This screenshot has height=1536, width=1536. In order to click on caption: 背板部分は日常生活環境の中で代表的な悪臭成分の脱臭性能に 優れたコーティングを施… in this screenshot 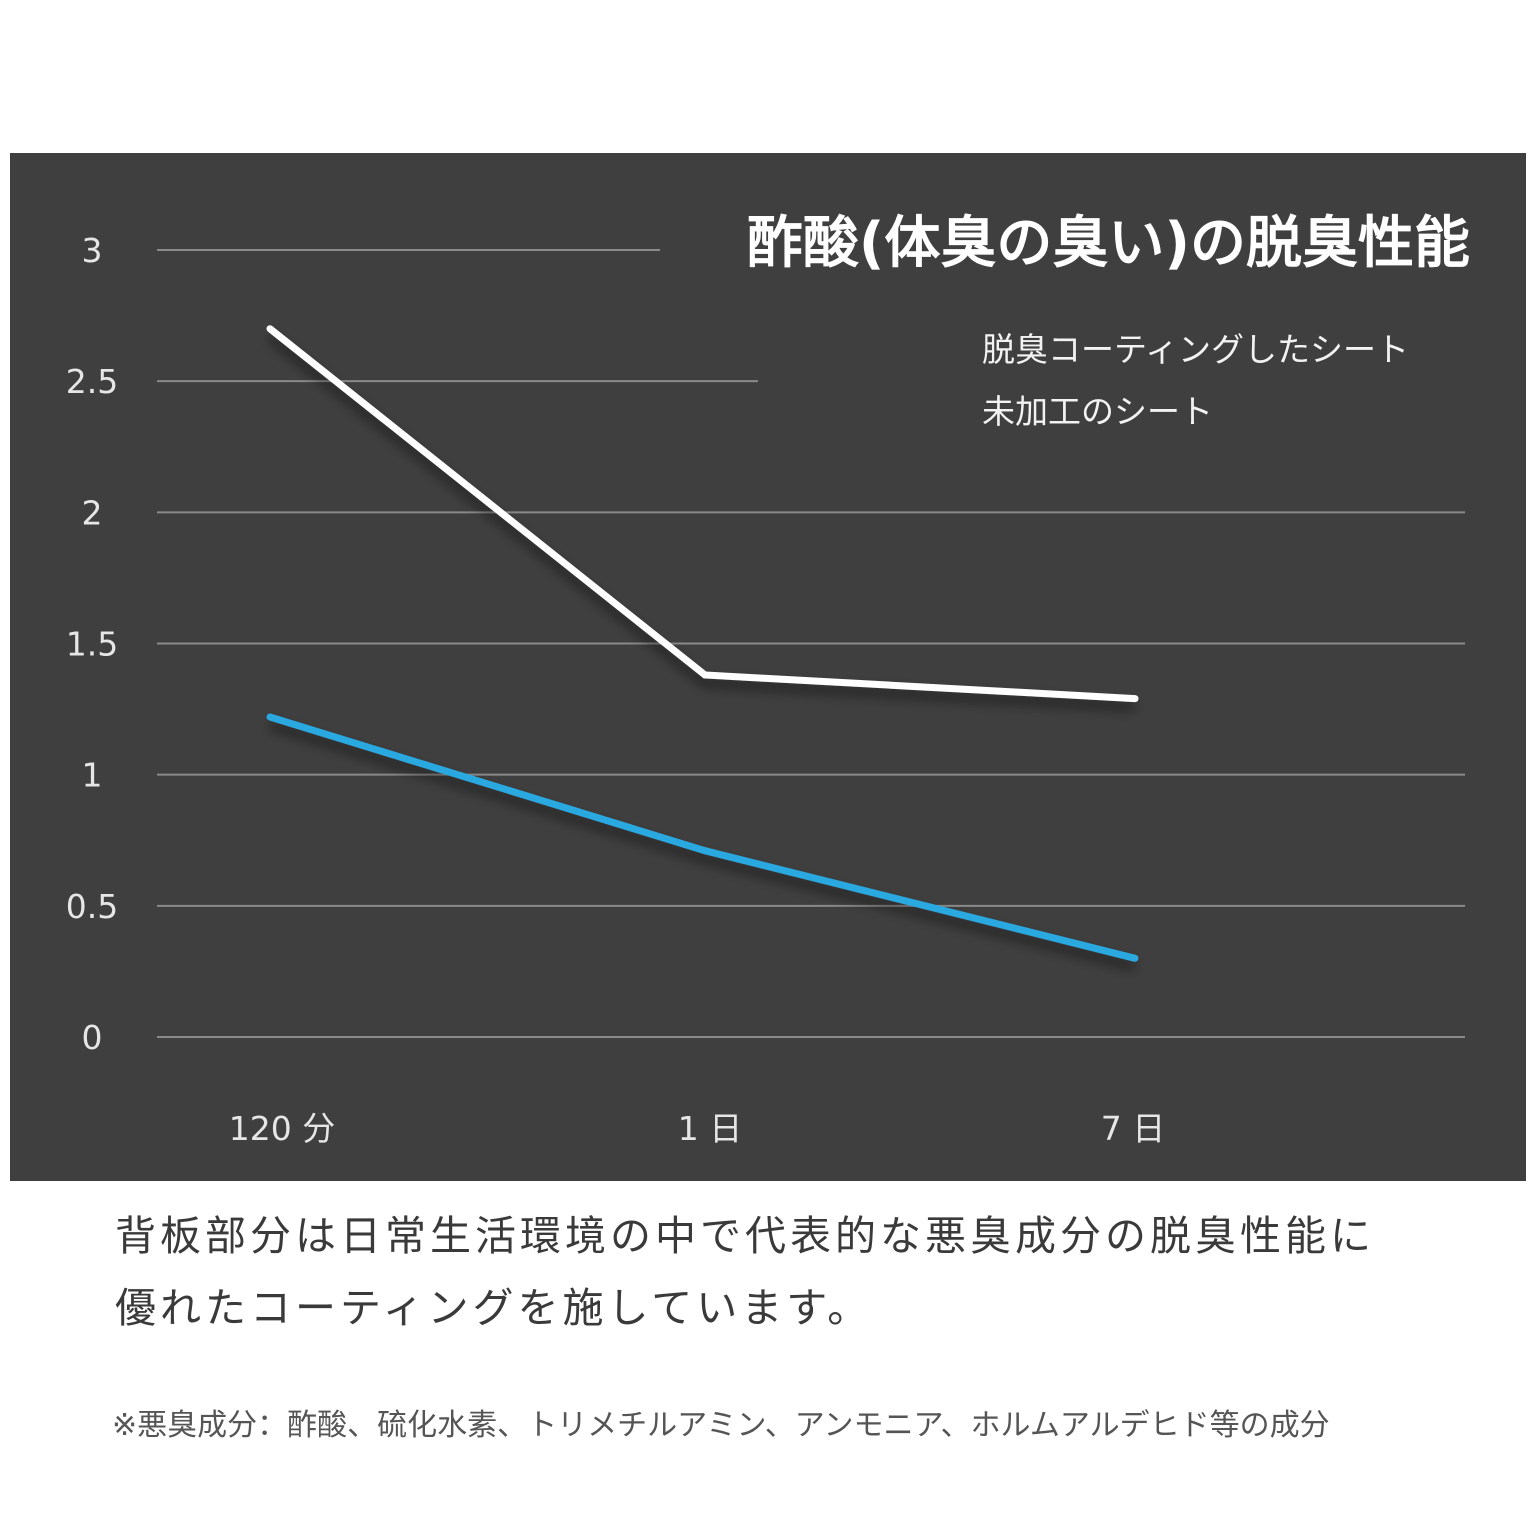, I will do `click(805, 1272)`.